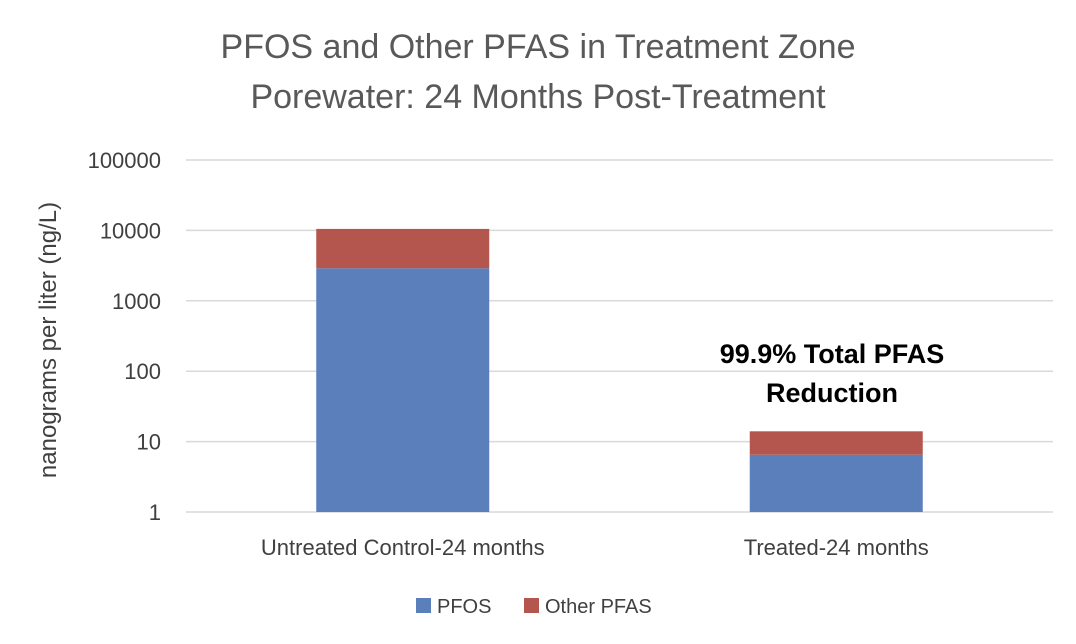 This screenshot has height=644, width=1076. I want to click on annotation-line-2: Reduction, so click(832, 393).